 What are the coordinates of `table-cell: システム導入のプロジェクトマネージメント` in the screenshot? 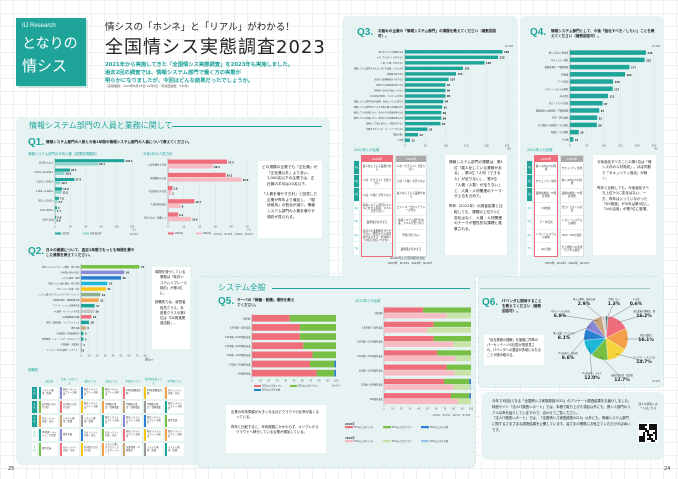 It's located at (111, 449).